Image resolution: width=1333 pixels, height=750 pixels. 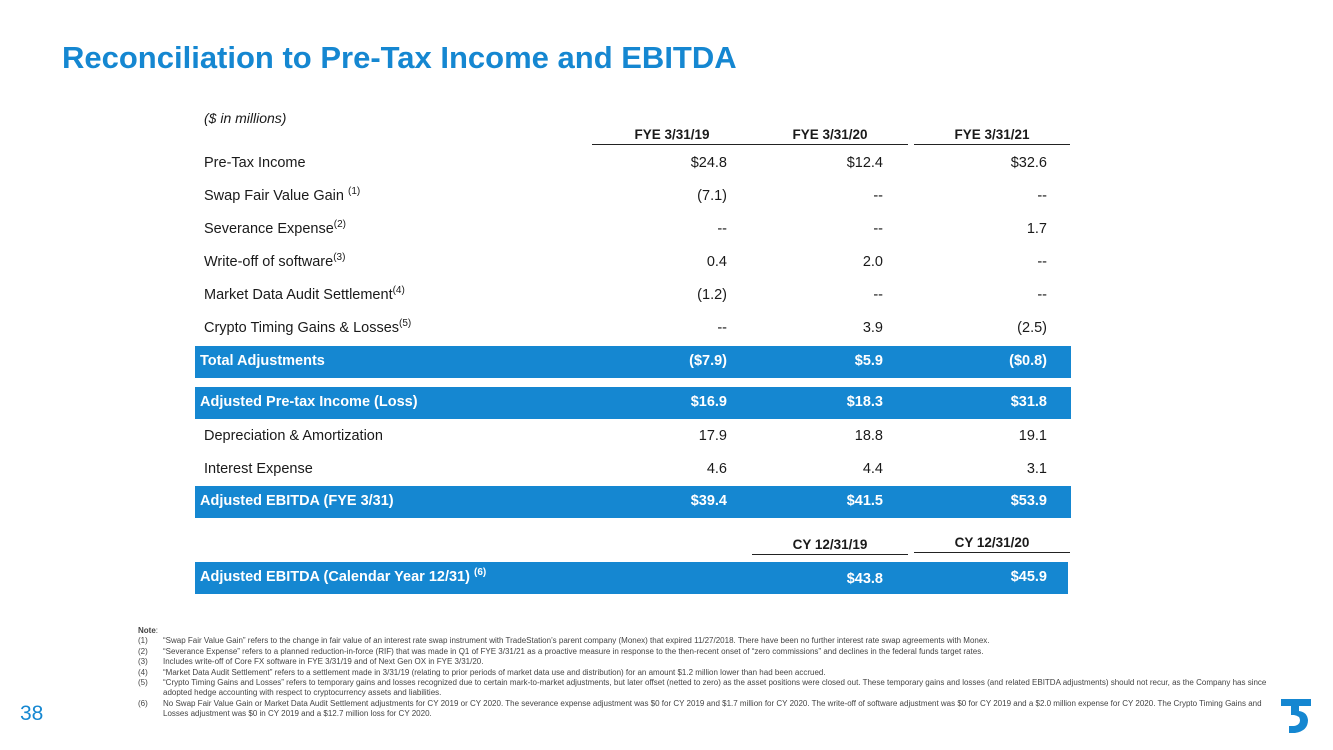 What do you see at coordinates (258, 469) in the screenshot?
I see `row-label: Interest Expense` at bounding box center [258, 469].